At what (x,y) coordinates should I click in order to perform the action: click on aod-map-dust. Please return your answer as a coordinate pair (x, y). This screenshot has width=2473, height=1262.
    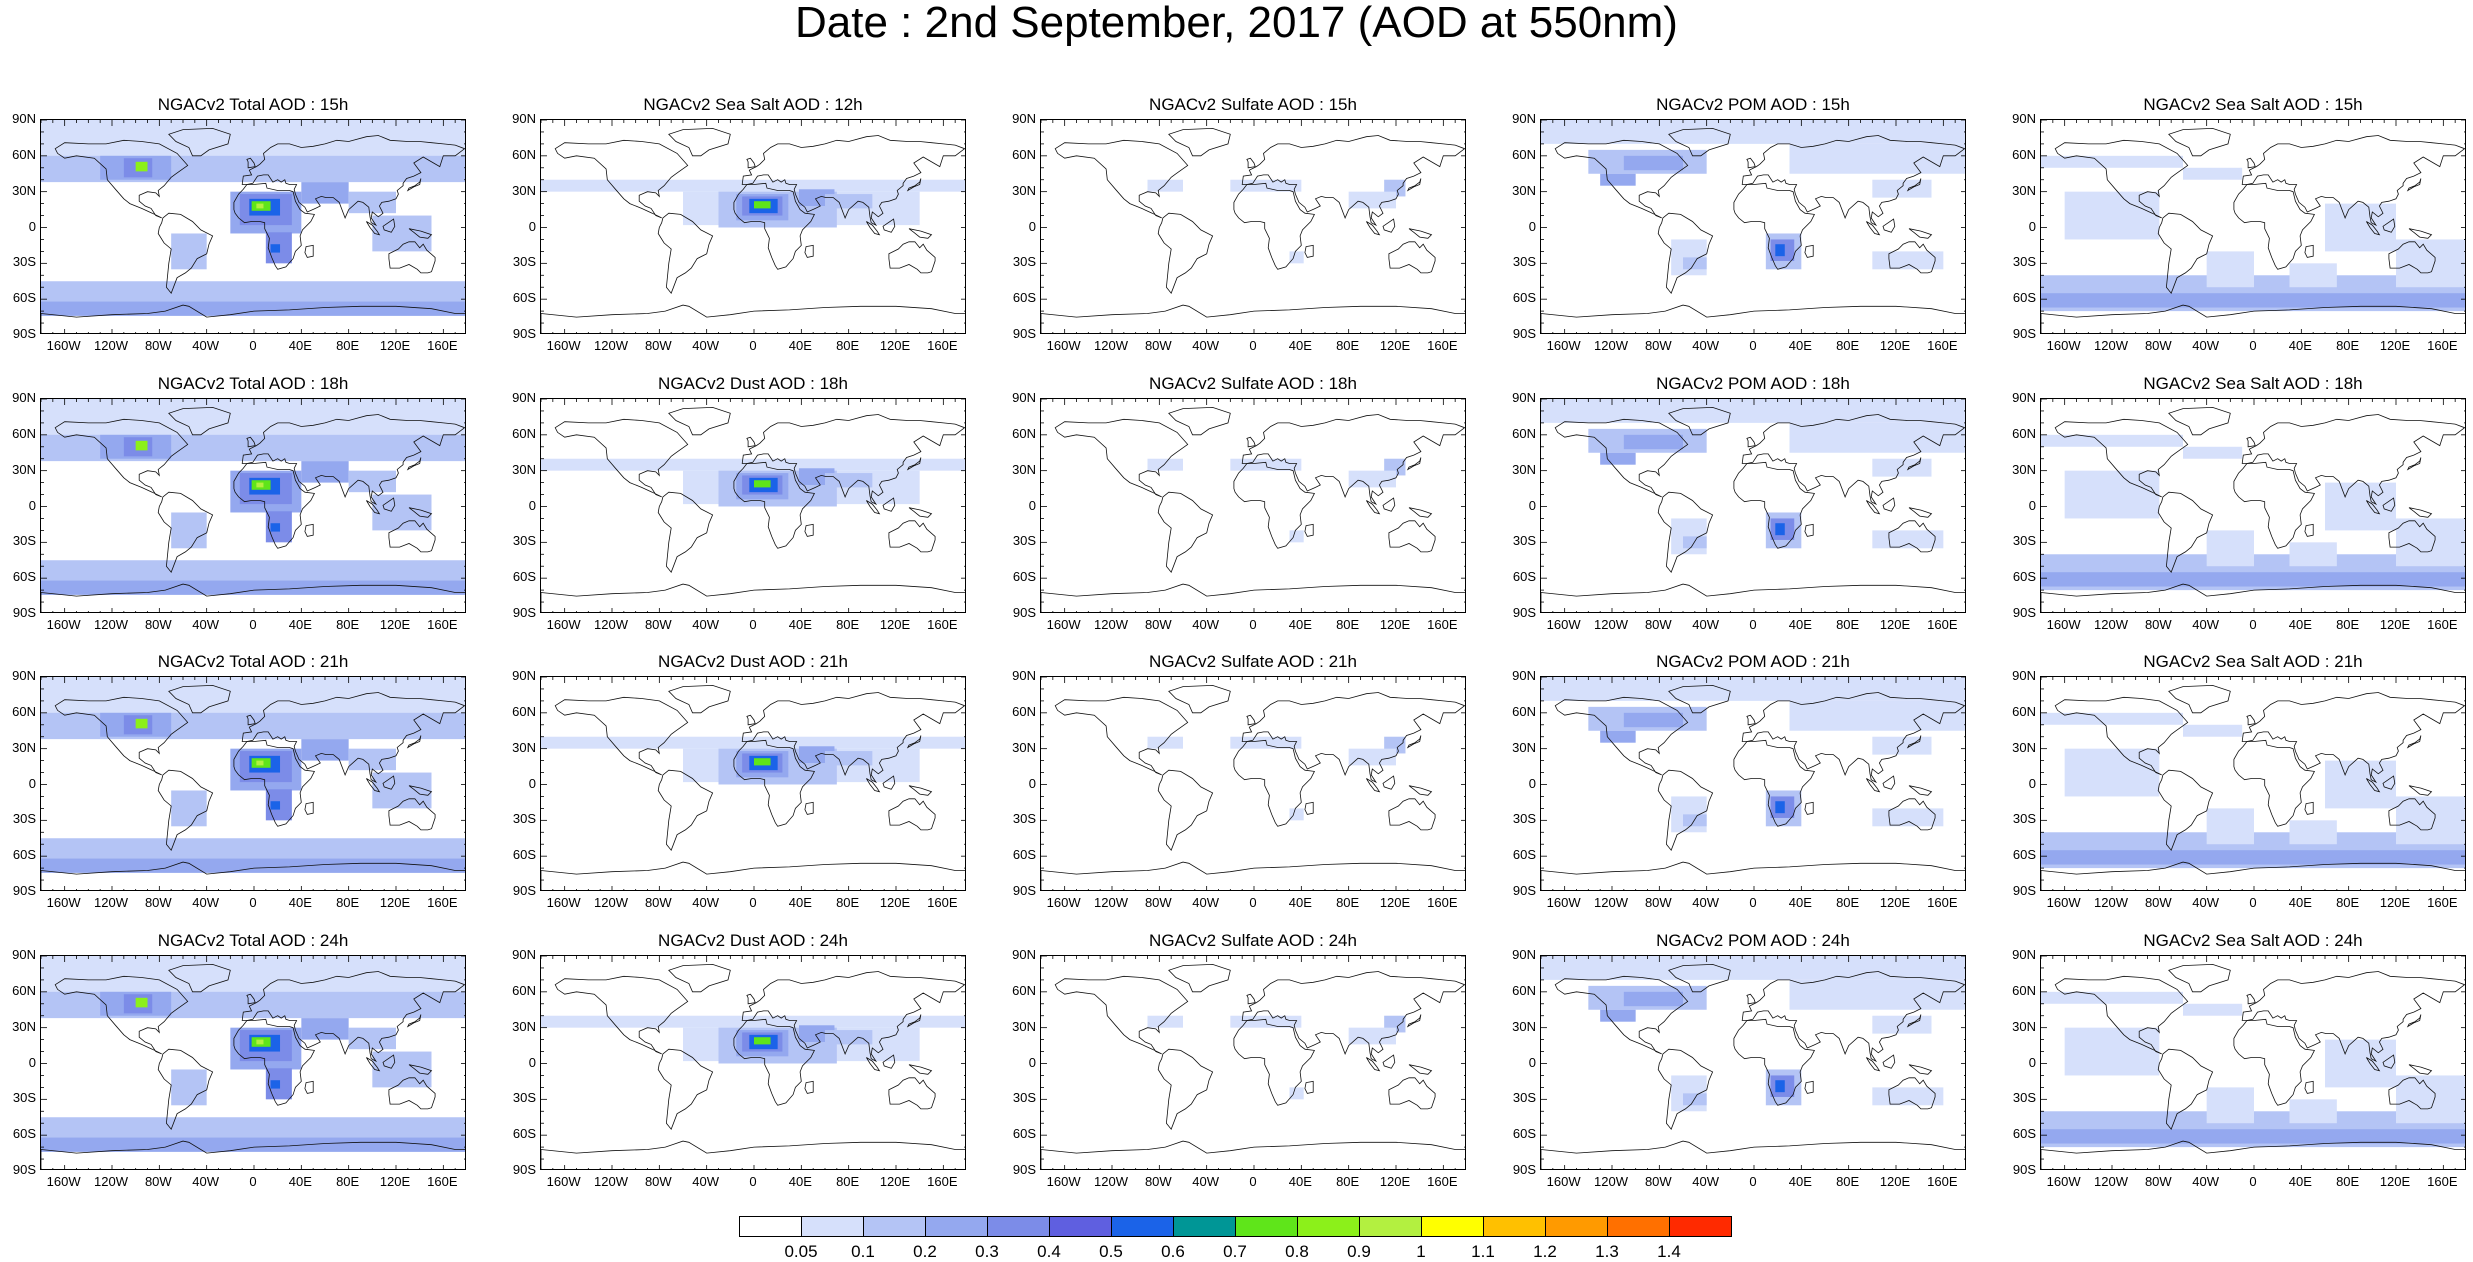
    Looking at the image, I should click on (753, 505).